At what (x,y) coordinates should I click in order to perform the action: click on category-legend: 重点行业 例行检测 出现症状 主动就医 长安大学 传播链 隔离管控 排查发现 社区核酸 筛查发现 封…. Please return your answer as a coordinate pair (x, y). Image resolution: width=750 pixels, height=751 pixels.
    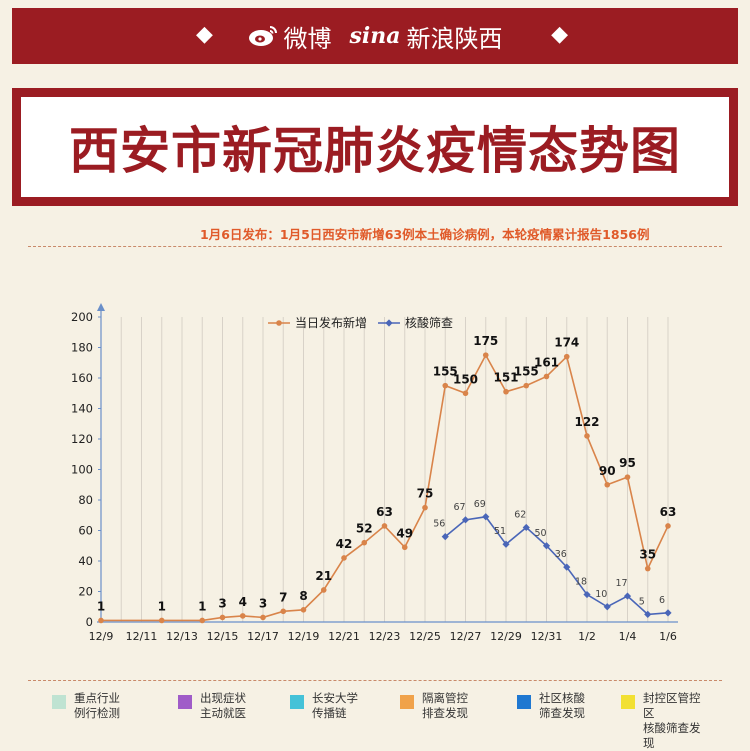
    Looking at the image, I should click on (375, 720).